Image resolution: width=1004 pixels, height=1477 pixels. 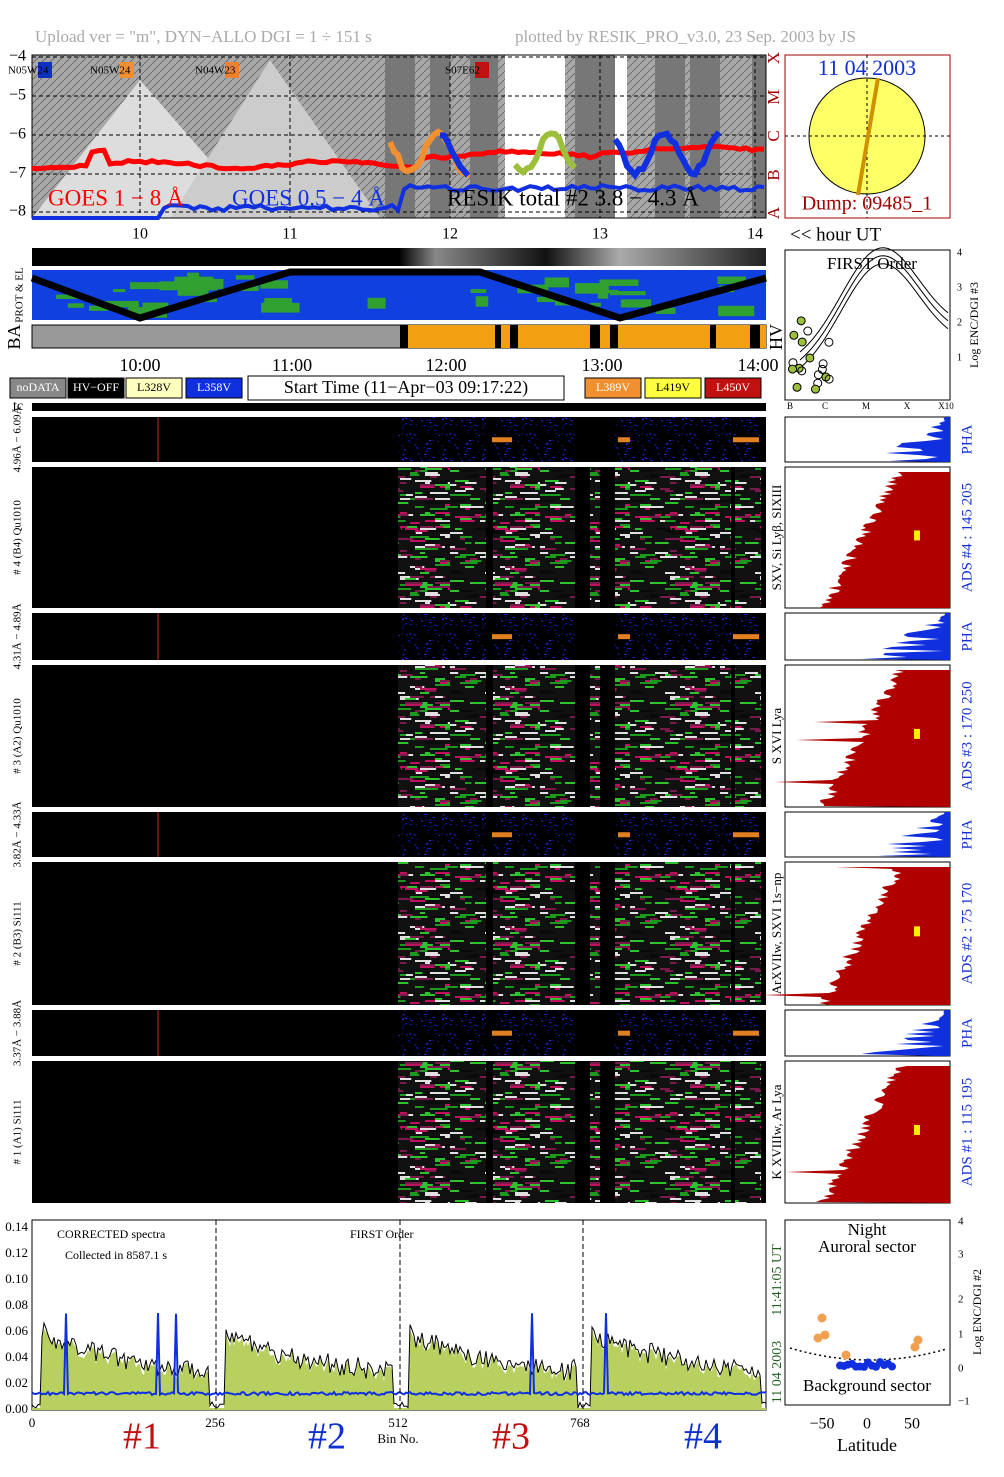 I want to click on label: 11 04 2003, so click(x=777, y=1372).